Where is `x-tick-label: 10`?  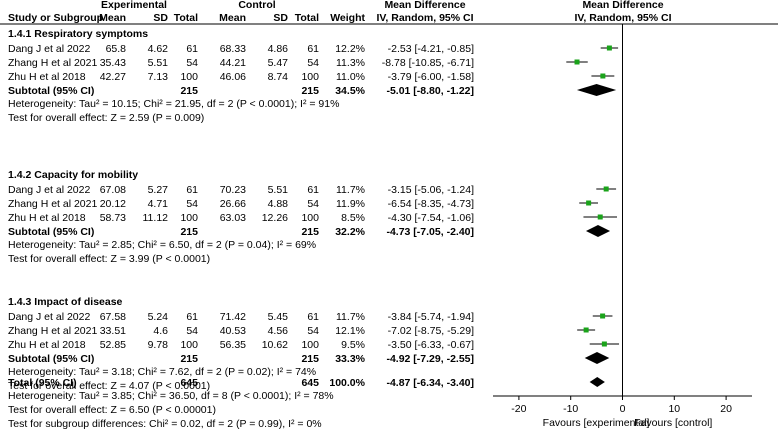 x-tick-label: 10 is located at coordinates (674, 409).